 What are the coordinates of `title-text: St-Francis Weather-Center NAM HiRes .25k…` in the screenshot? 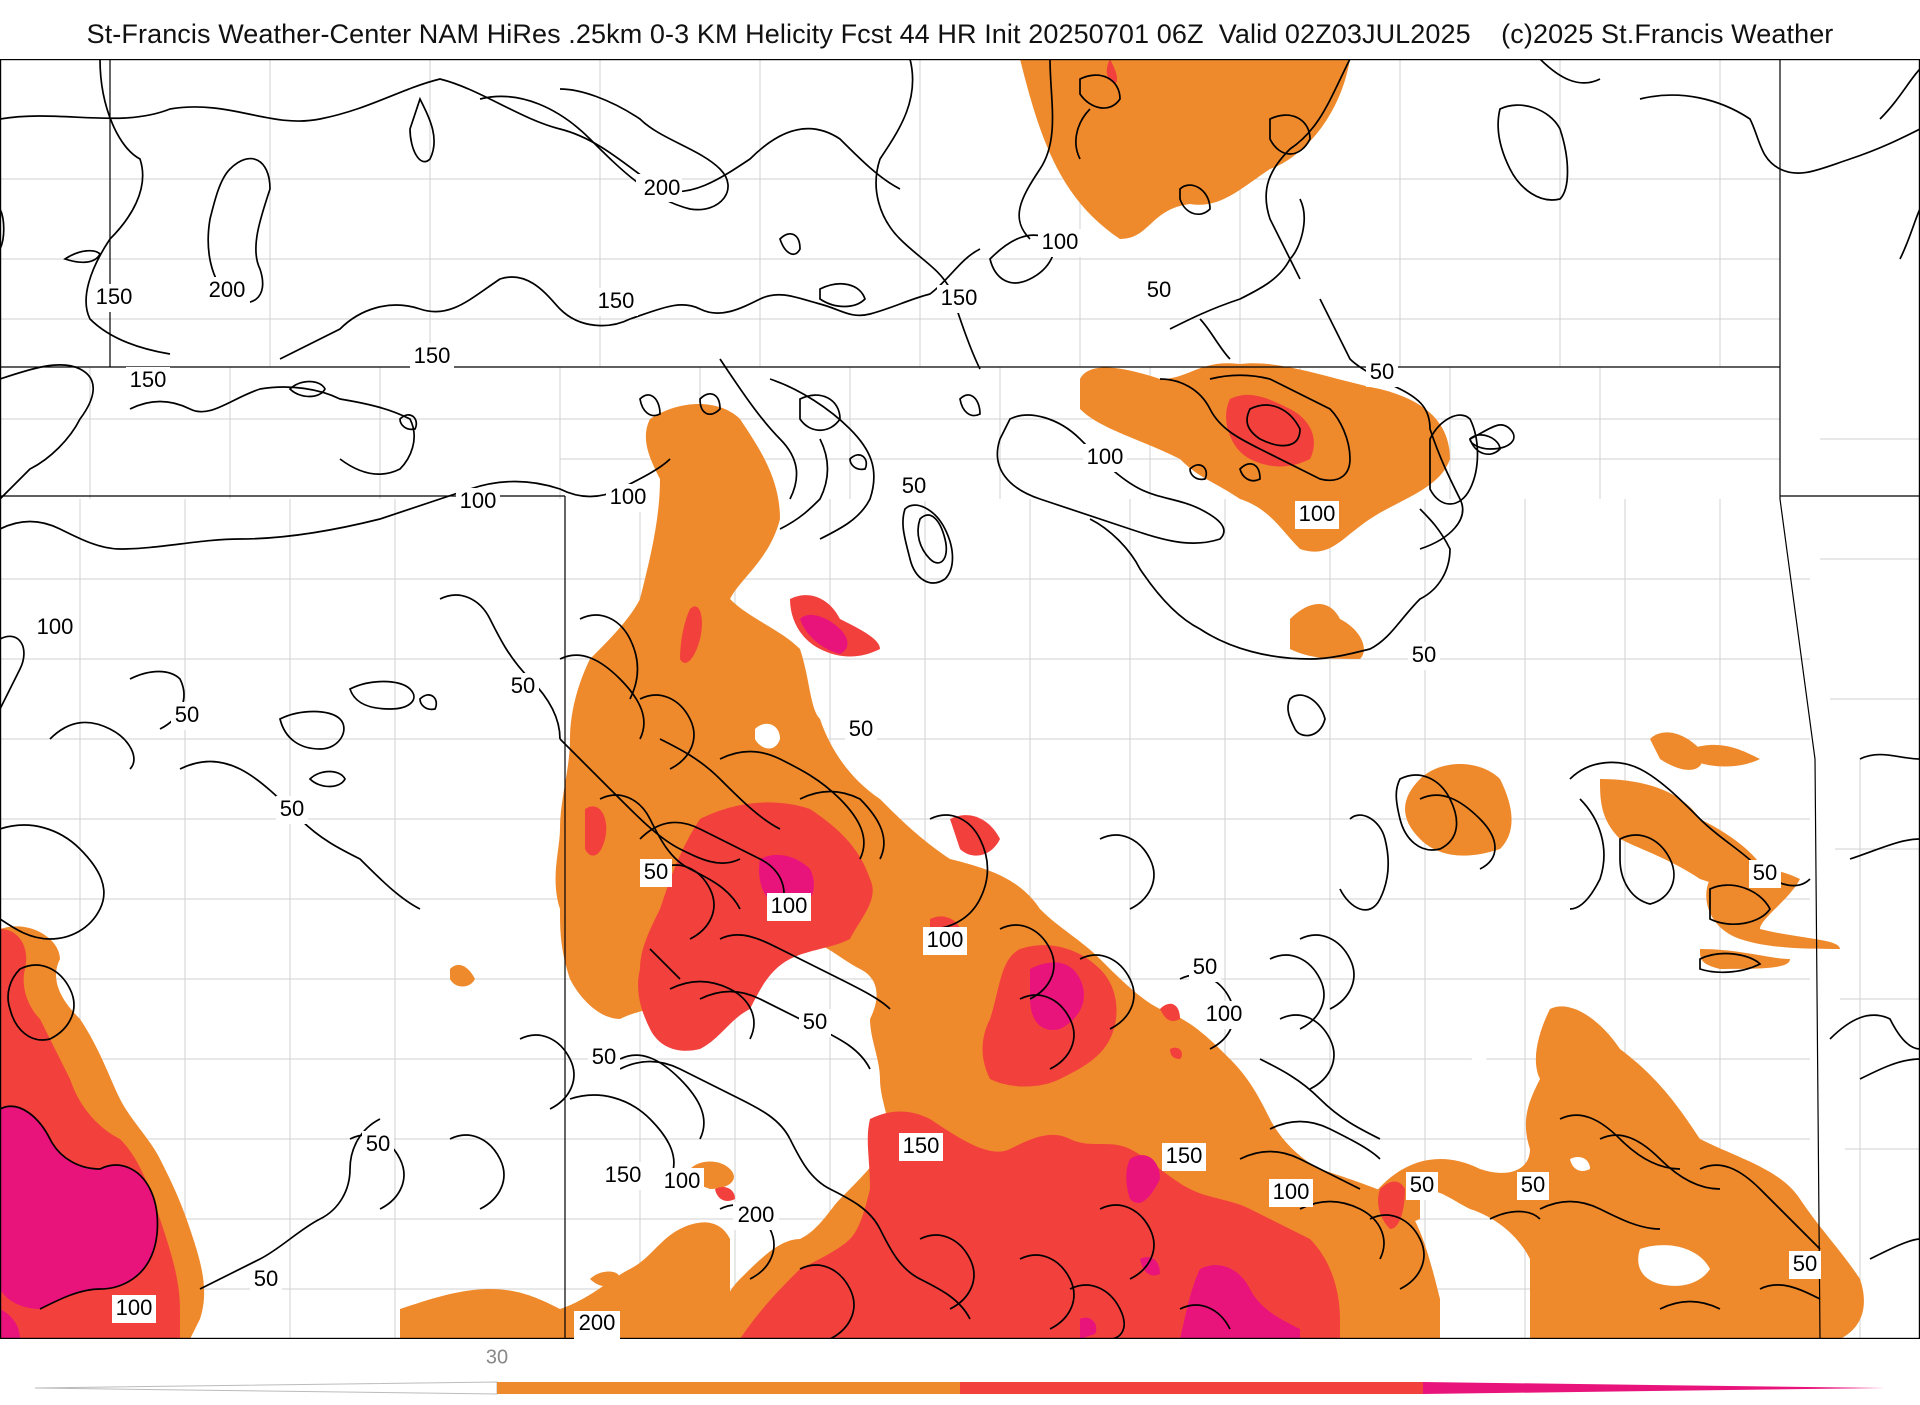 It's located at (778, 33).